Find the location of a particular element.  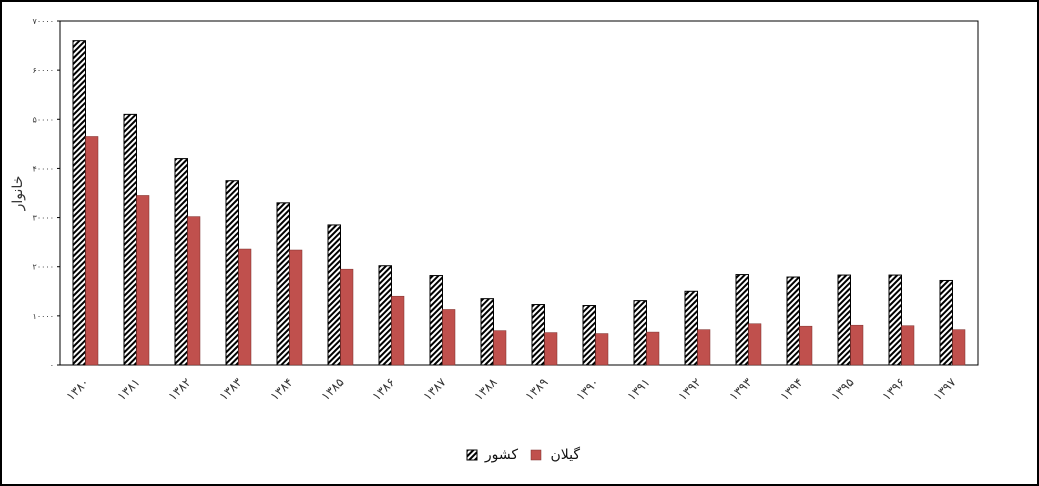

x-tick-label: ۱۳۸۰ is located at coordinates (77, 389).